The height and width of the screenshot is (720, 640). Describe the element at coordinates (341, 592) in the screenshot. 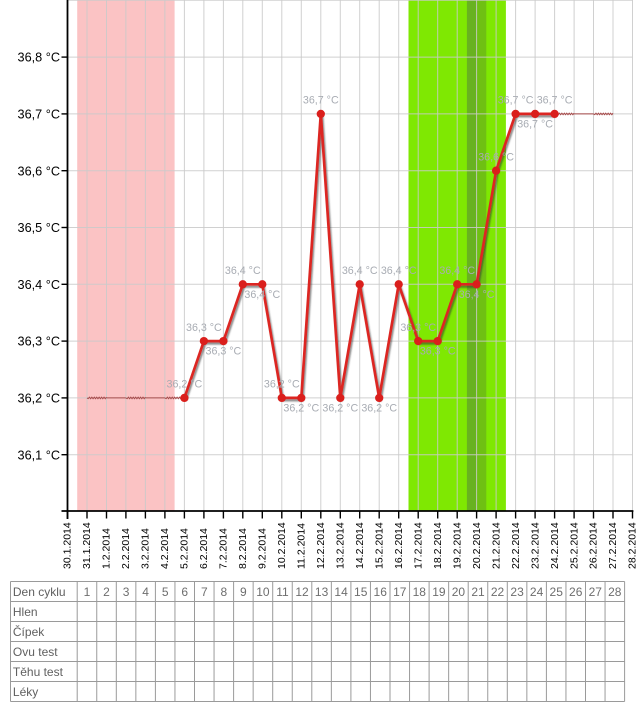

I see `svg-text: 14` at that location.